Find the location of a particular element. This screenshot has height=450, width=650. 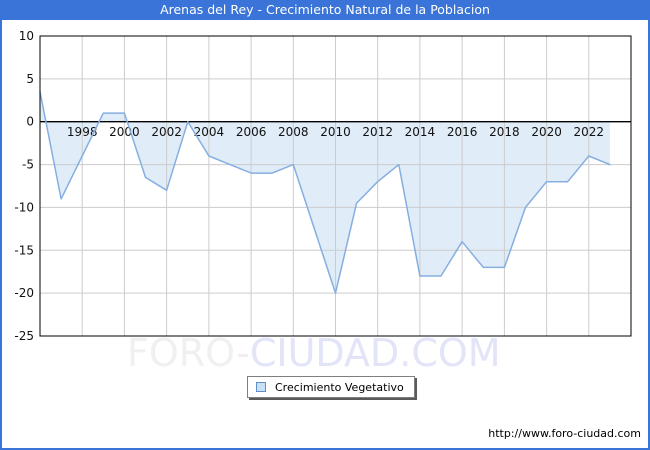

svg-text: -20 is located at coordinates (24, 293).